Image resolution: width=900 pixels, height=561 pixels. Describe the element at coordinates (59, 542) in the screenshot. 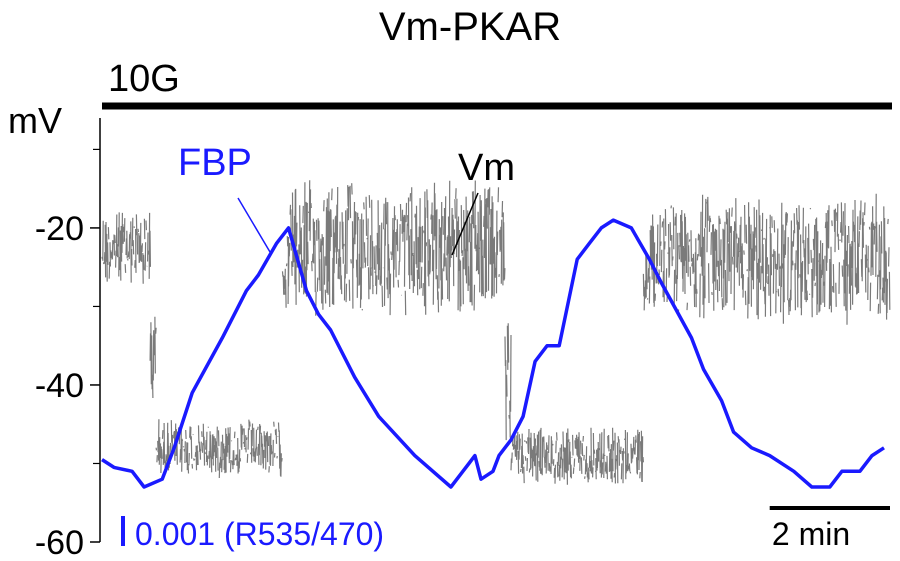

I see `y-tick-label: -60` at that location.